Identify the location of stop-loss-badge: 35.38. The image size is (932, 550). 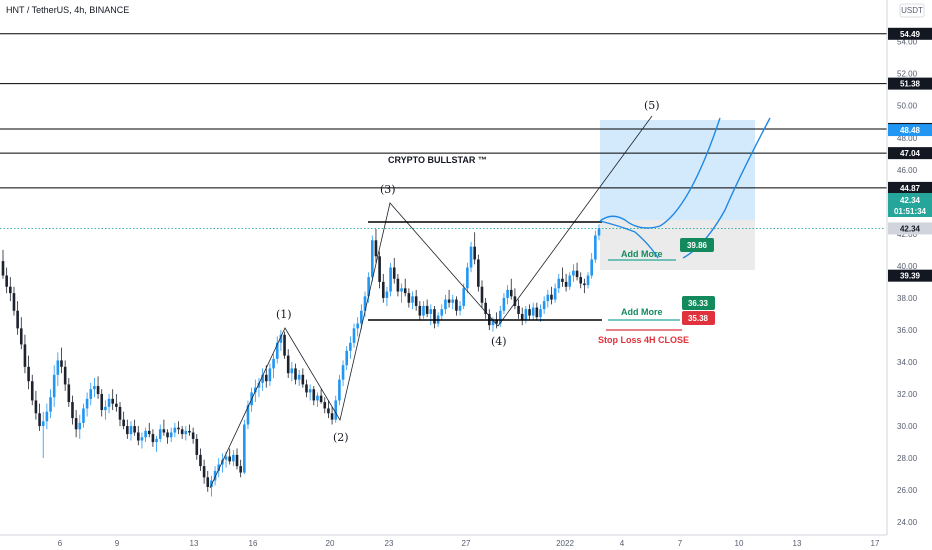
(698, 318).